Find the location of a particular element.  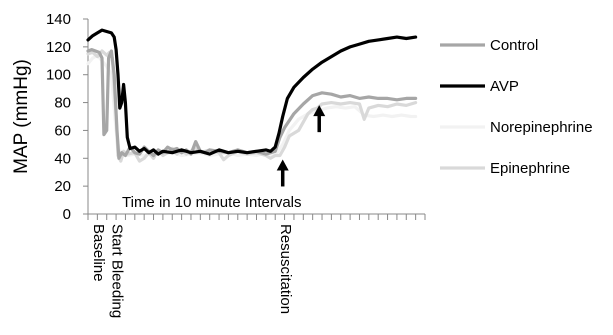

y-axis-label: MAP (mmHg) is located at coordinates (21, 116).